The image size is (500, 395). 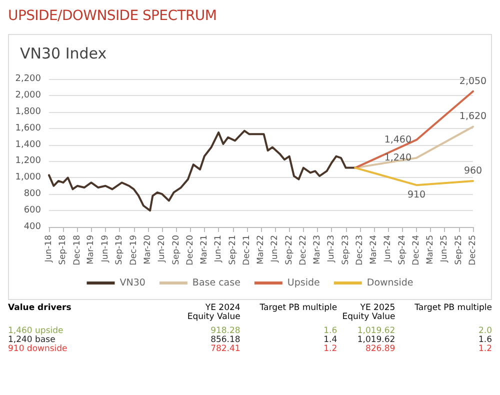 I want to click on x-tick-label: Sep-19, so click(x=119, y=250).